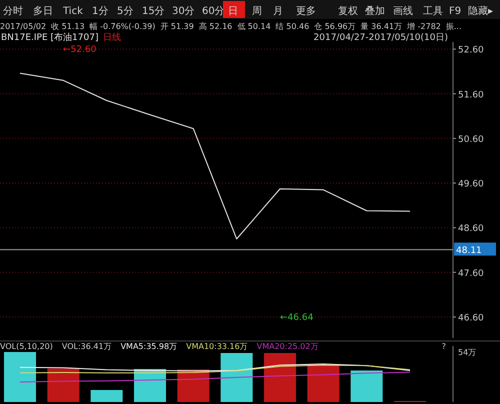 The width and height of the screenshot is (500, 404). Describe the element at coordinates (423, 26) in the screenshot. I see `text: 增 -2782` at that location.